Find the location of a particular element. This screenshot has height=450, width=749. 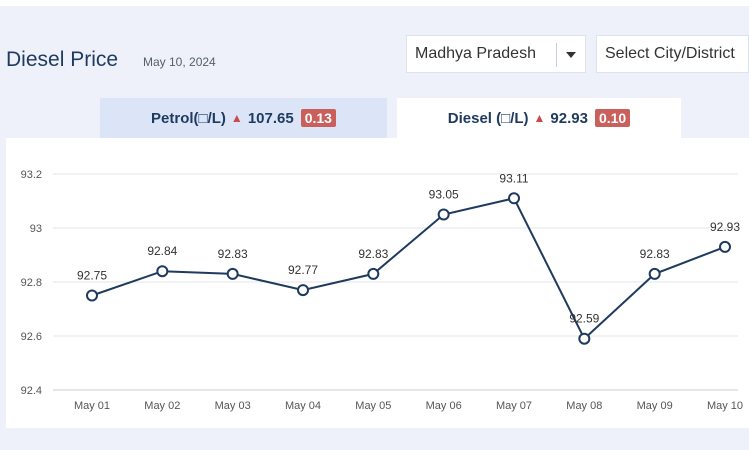

date-label: May 10, 2024 is located at coordinates (179, 62).